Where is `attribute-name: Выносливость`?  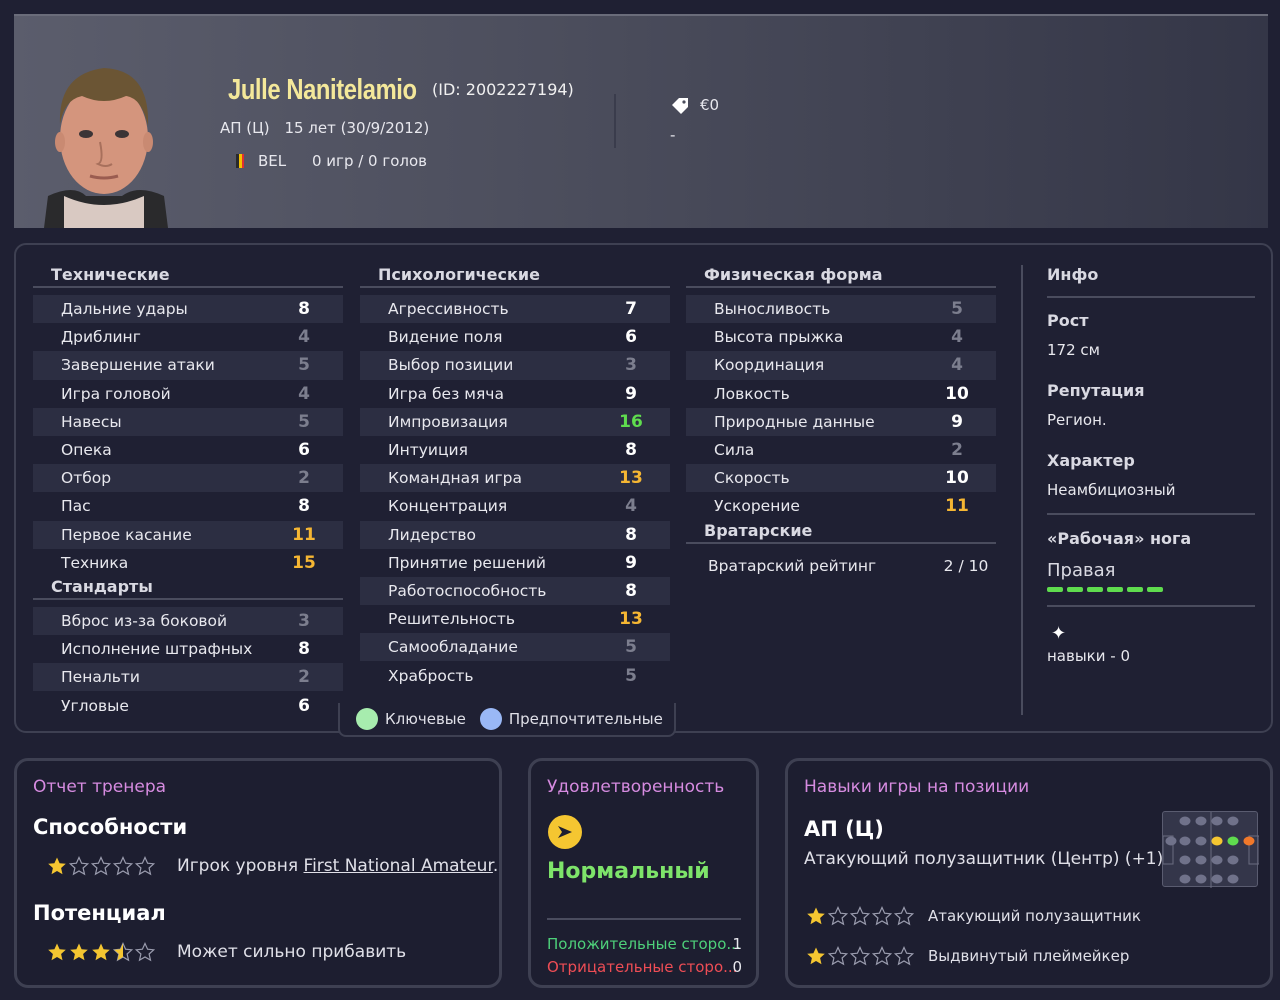 attribute-name: Выносливость is located at coordinates (772, 309).